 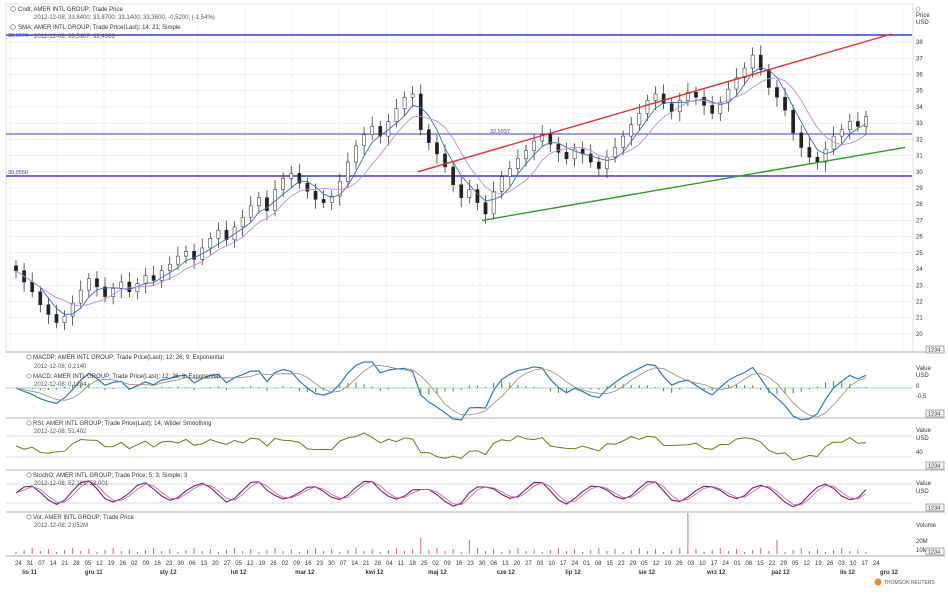 What do you see at coordinates (437, 573) in the screenshot?
I see `month-label: maj 12` at bounding box center [437, 573].